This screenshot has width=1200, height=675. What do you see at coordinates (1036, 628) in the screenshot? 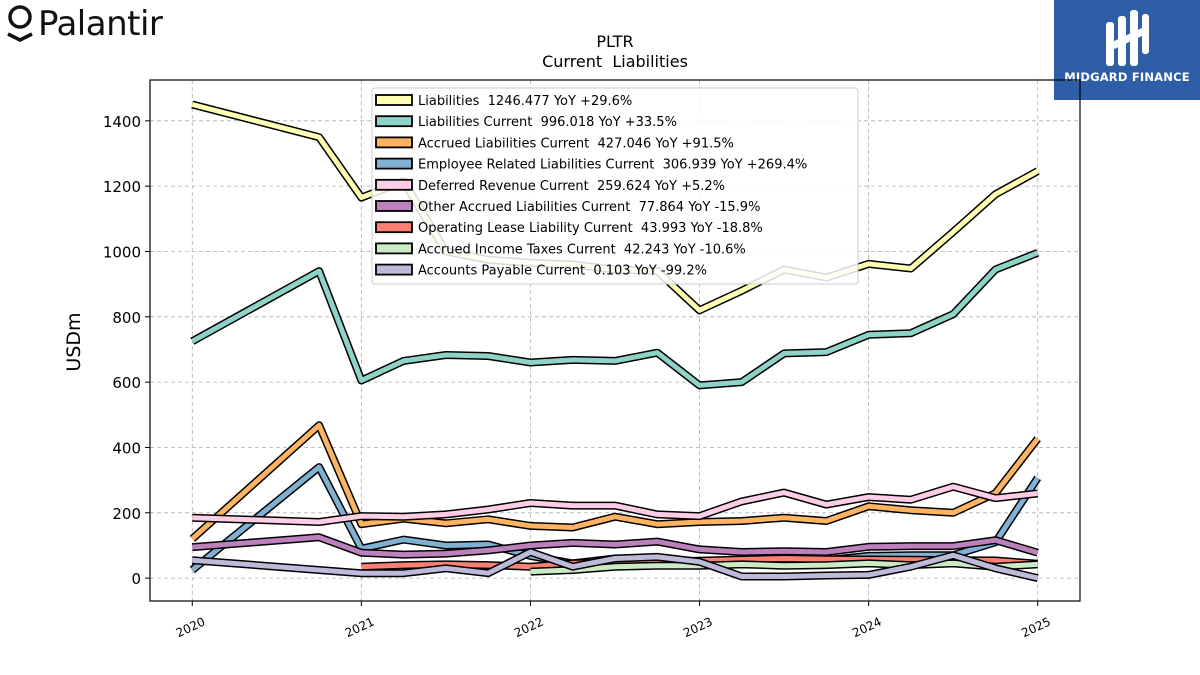
I see `x-tick-label: 2025` at bounding box center [1036, 628].